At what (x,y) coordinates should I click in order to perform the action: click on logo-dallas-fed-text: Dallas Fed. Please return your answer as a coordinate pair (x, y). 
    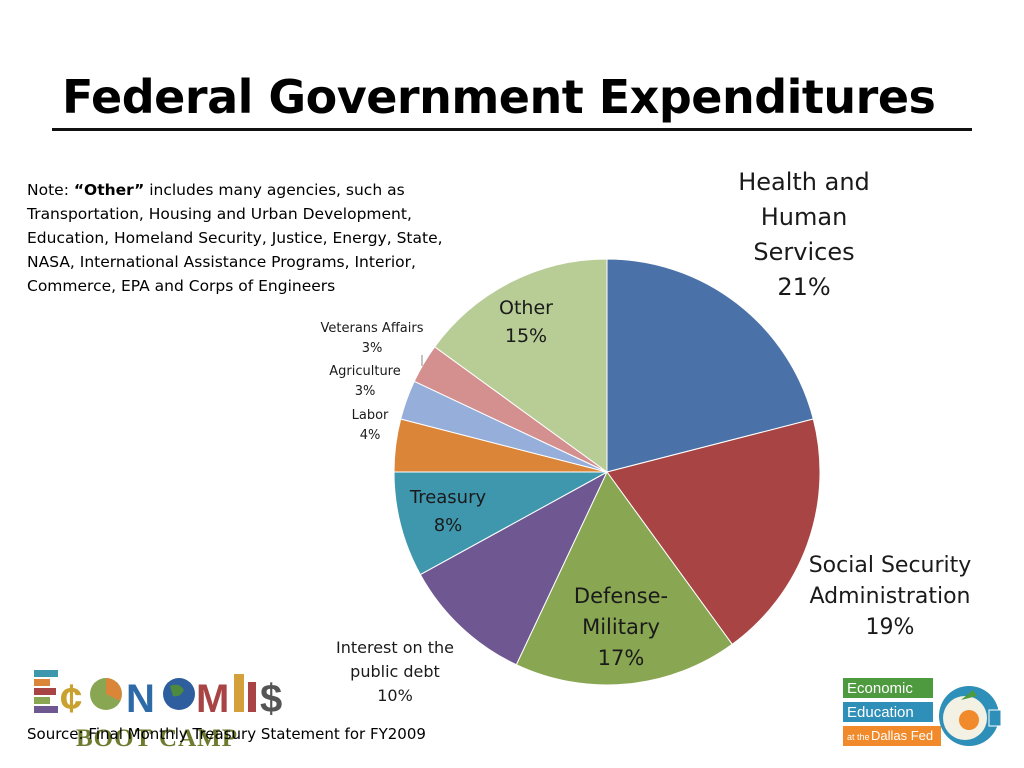
    Looking at the image, I should click on (902, 735).